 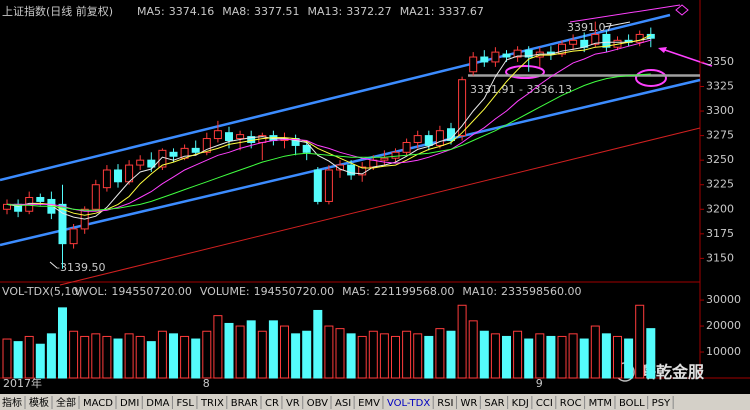 What do you see at coordinates (369, 11) in the screenshot?
I see `legend-value: 3372.27` at bounding box center [369, 11].